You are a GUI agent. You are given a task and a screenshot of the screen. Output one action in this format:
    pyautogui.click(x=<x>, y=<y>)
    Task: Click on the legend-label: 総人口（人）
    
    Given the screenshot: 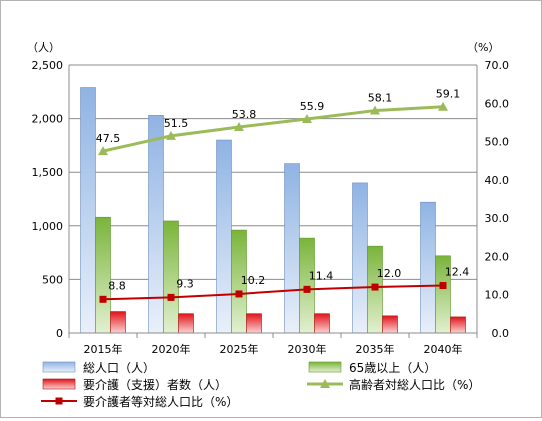 What is the action you would take?
    pyautogui.click(x=119, y=368)
    